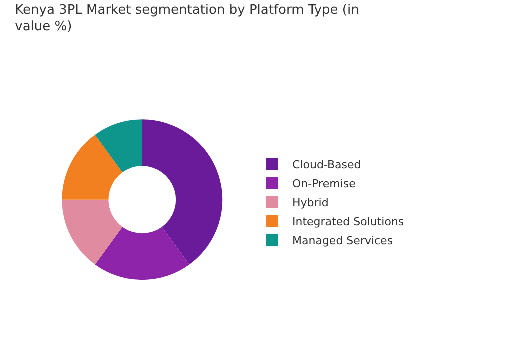 This screenshot has height=344, width=505. I want to click on legend-label: On-Premise, so click(324, 183).